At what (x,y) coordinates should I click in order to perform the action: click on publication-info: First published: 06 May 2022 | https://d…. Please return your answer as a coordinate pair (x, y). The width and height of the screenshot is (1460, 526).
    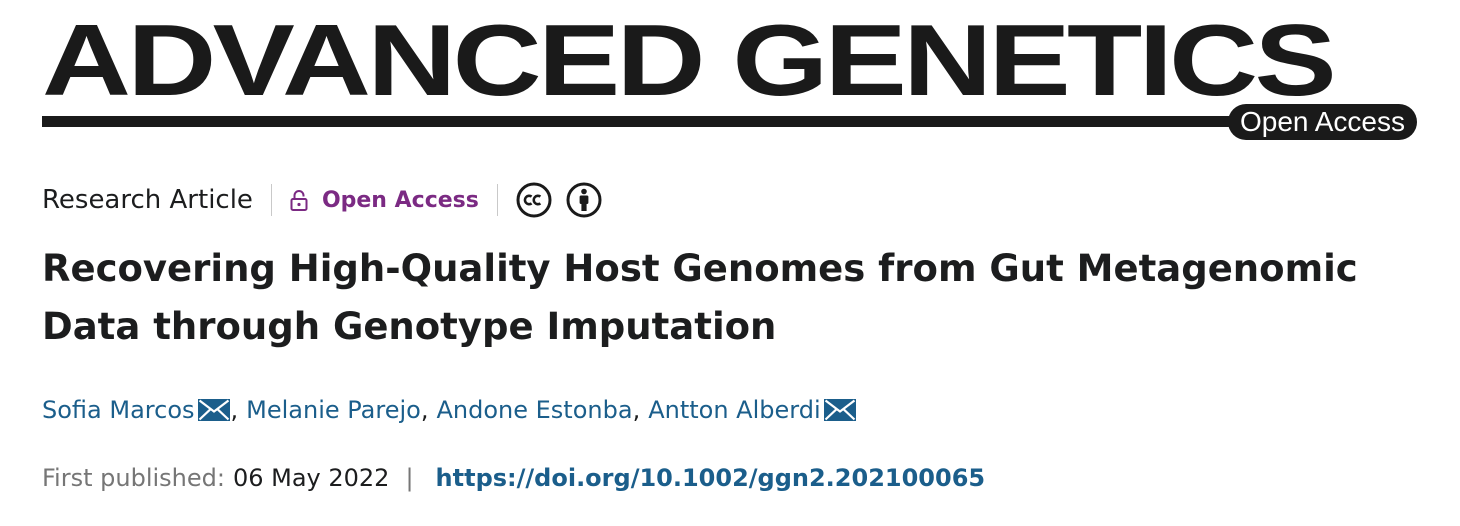
    Looking at the image, I should click on (513, 478).